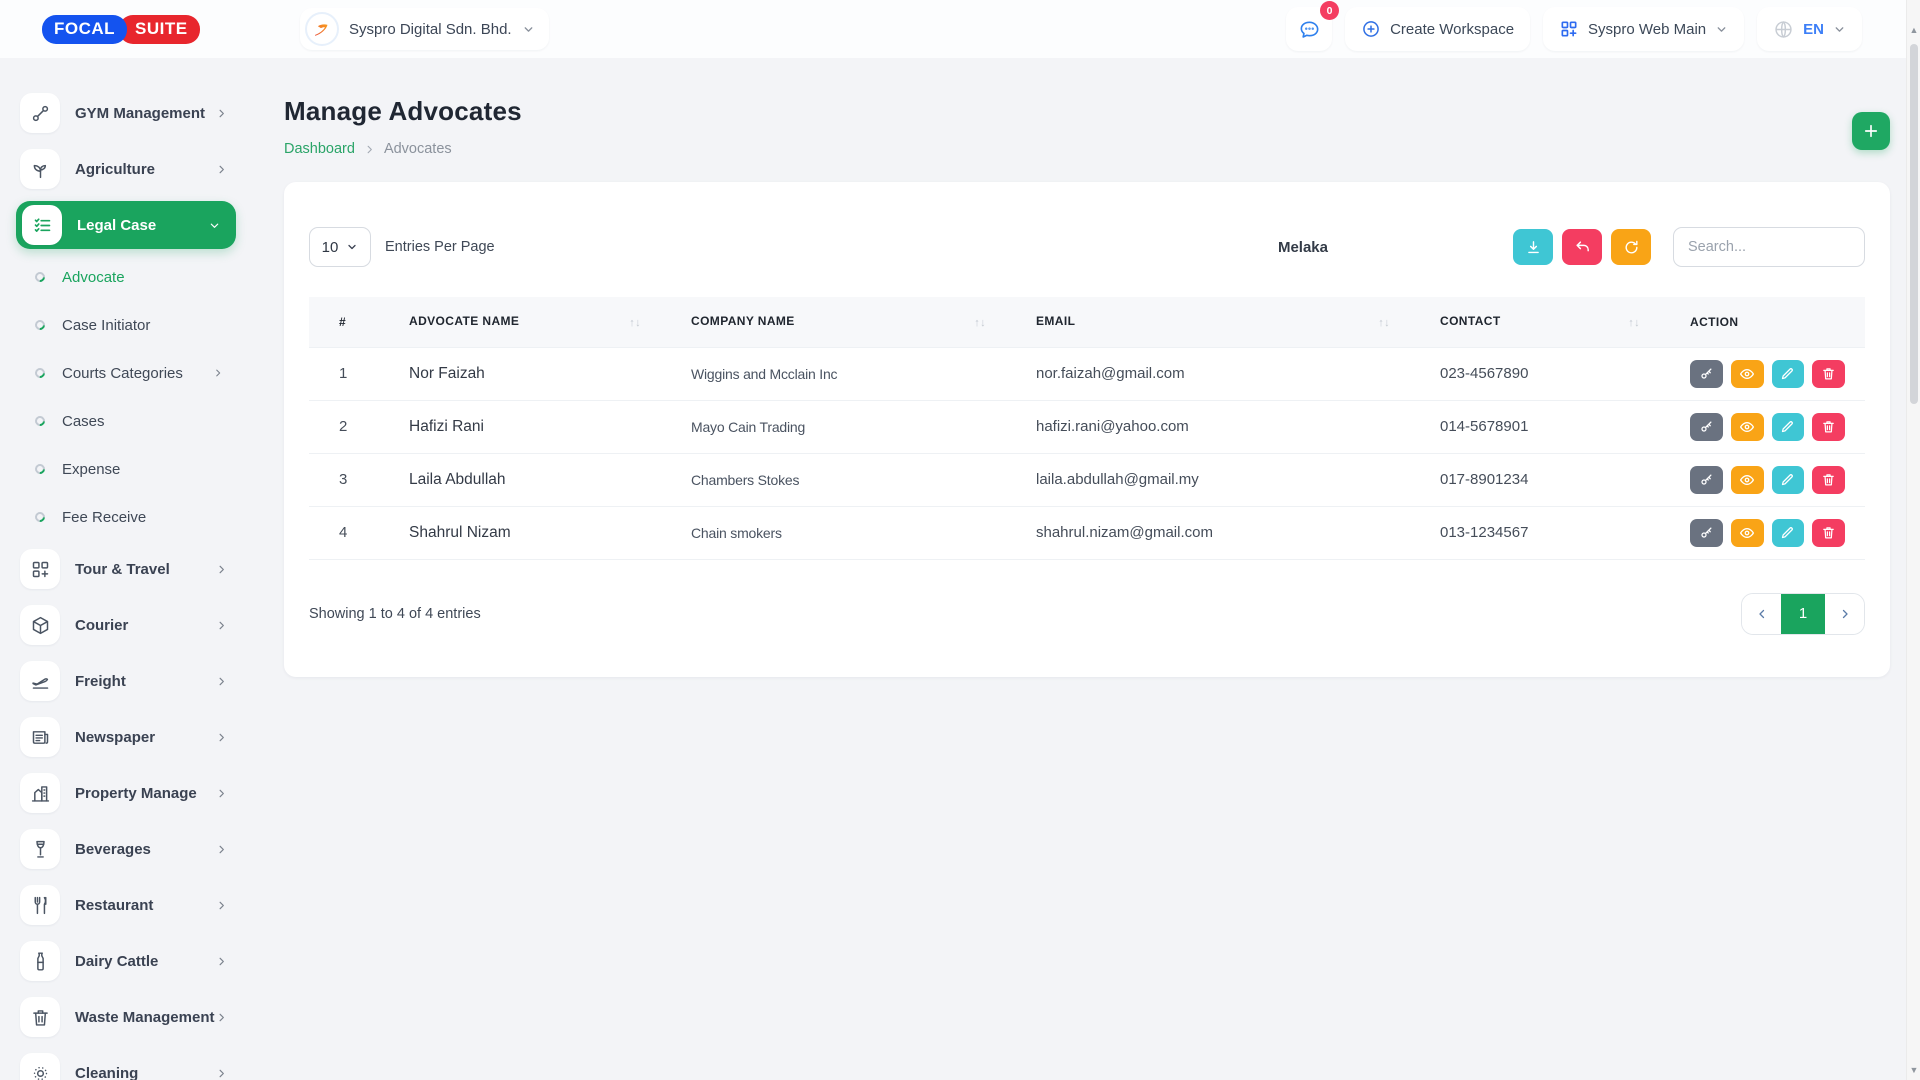  I want to click on undo-button, so click(1582, 247).